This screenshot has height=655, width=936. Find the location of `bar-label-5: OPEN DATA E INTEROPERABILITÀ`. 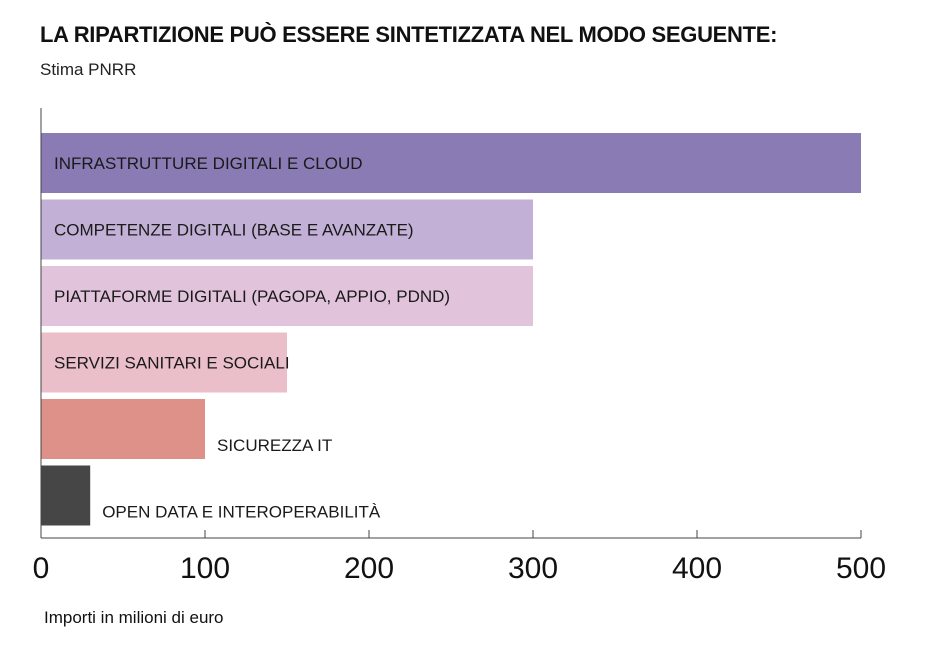

bar-label-5: OPEN DATA E INTEROPERABILITÀ is located at coordinates (241, 512).